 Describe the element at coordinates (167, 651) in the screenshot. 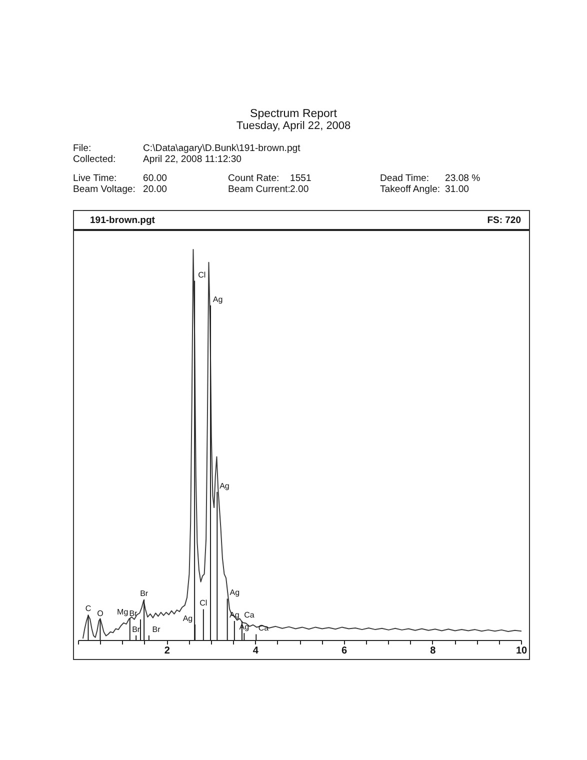

I see `x-tick-label: 2` at that location.